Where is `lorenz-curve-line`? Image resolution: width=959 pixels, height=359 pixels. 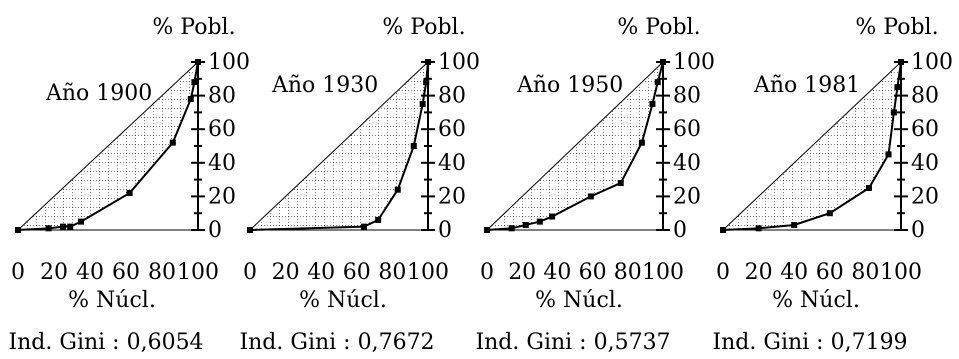
lorenz-curve-line is located at coordinates (108, 146).